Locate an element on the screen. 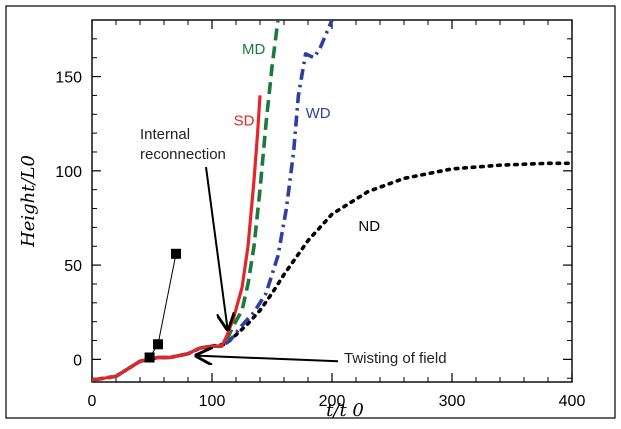 Image resolution: width=621 pixels, height=429 pixels. x-tick-label: 400 is located at coordinates (572, 401).